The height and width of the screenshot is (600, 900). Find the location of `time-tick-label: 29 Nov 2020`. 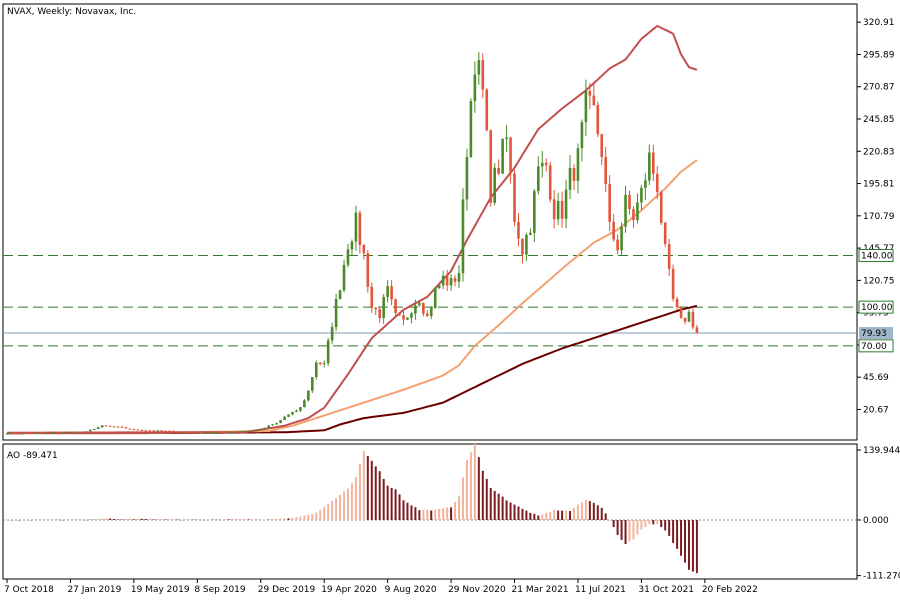

time-tick-label: 29 Nov 2020 is located at coordinates (477, 590).